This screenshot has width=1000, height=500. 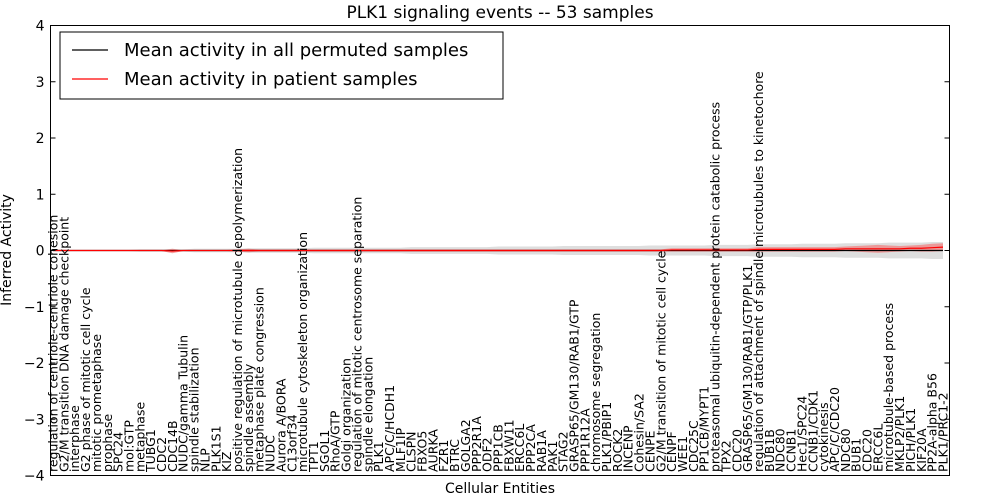 What do you see at coordinates (823, 437) in the screenshot?
I see `x-category-label: cytokinesis` at bounding box center [823, 437].